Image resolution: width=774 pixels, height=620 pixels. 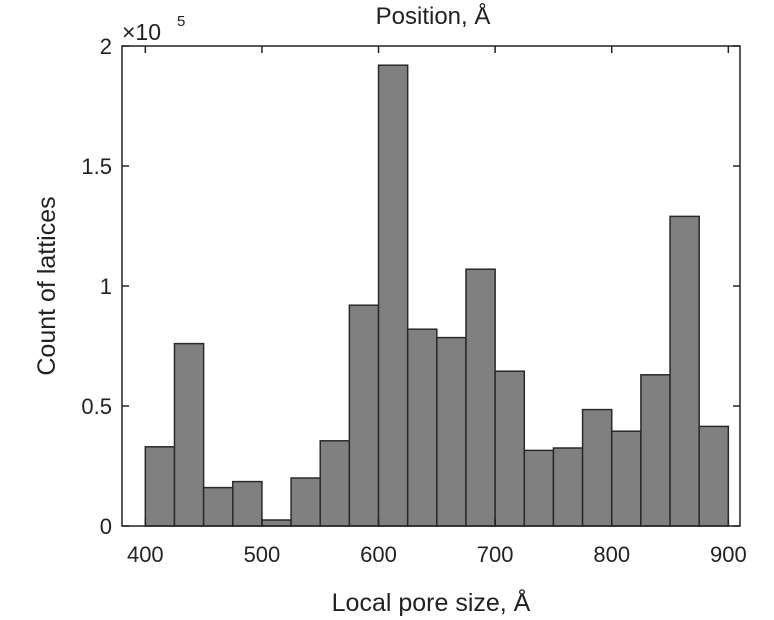 I want to click on y-tick-label: 0, so click(x=106, y=526).